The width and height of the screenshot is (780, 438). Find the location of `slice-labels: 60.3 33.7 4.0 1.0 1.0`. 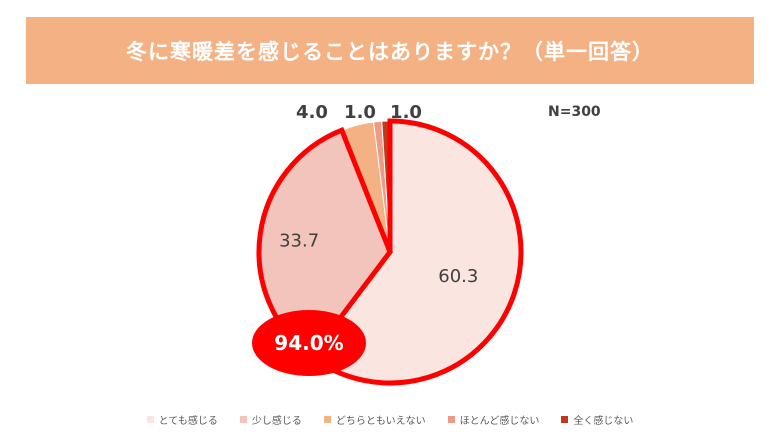

slice-labels: 60.3 33.7 4.0 1.0 1.0 is located at coordinates (378, 194).